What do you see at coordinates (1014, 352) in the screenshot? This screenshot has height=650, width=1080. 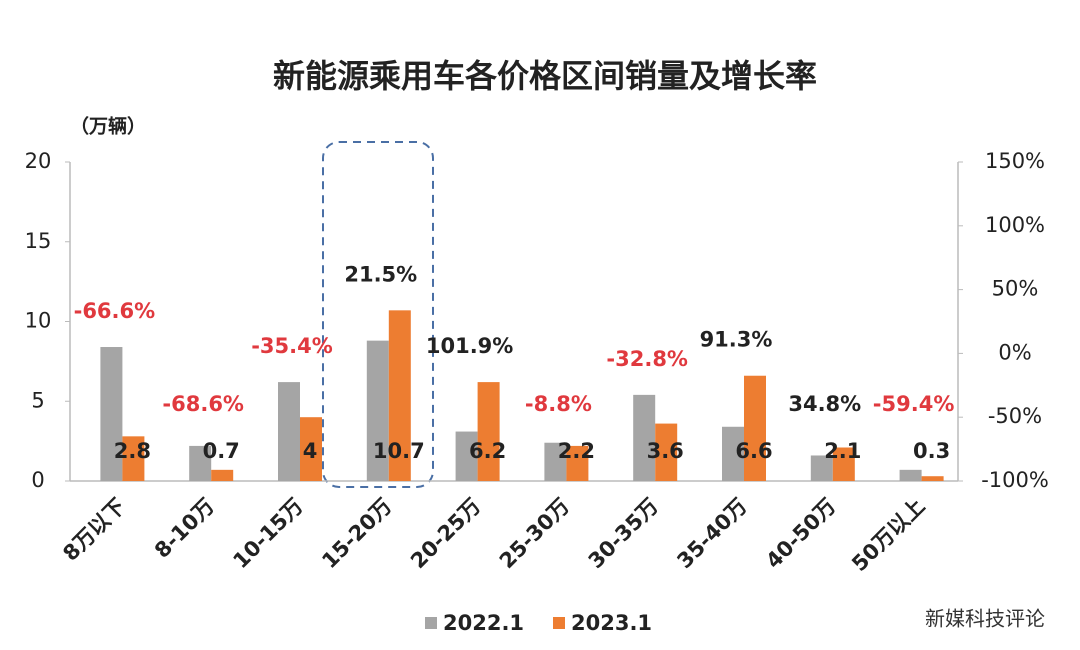 I see `y2-tick-label: 0%` at bounding box center [1014, 352].